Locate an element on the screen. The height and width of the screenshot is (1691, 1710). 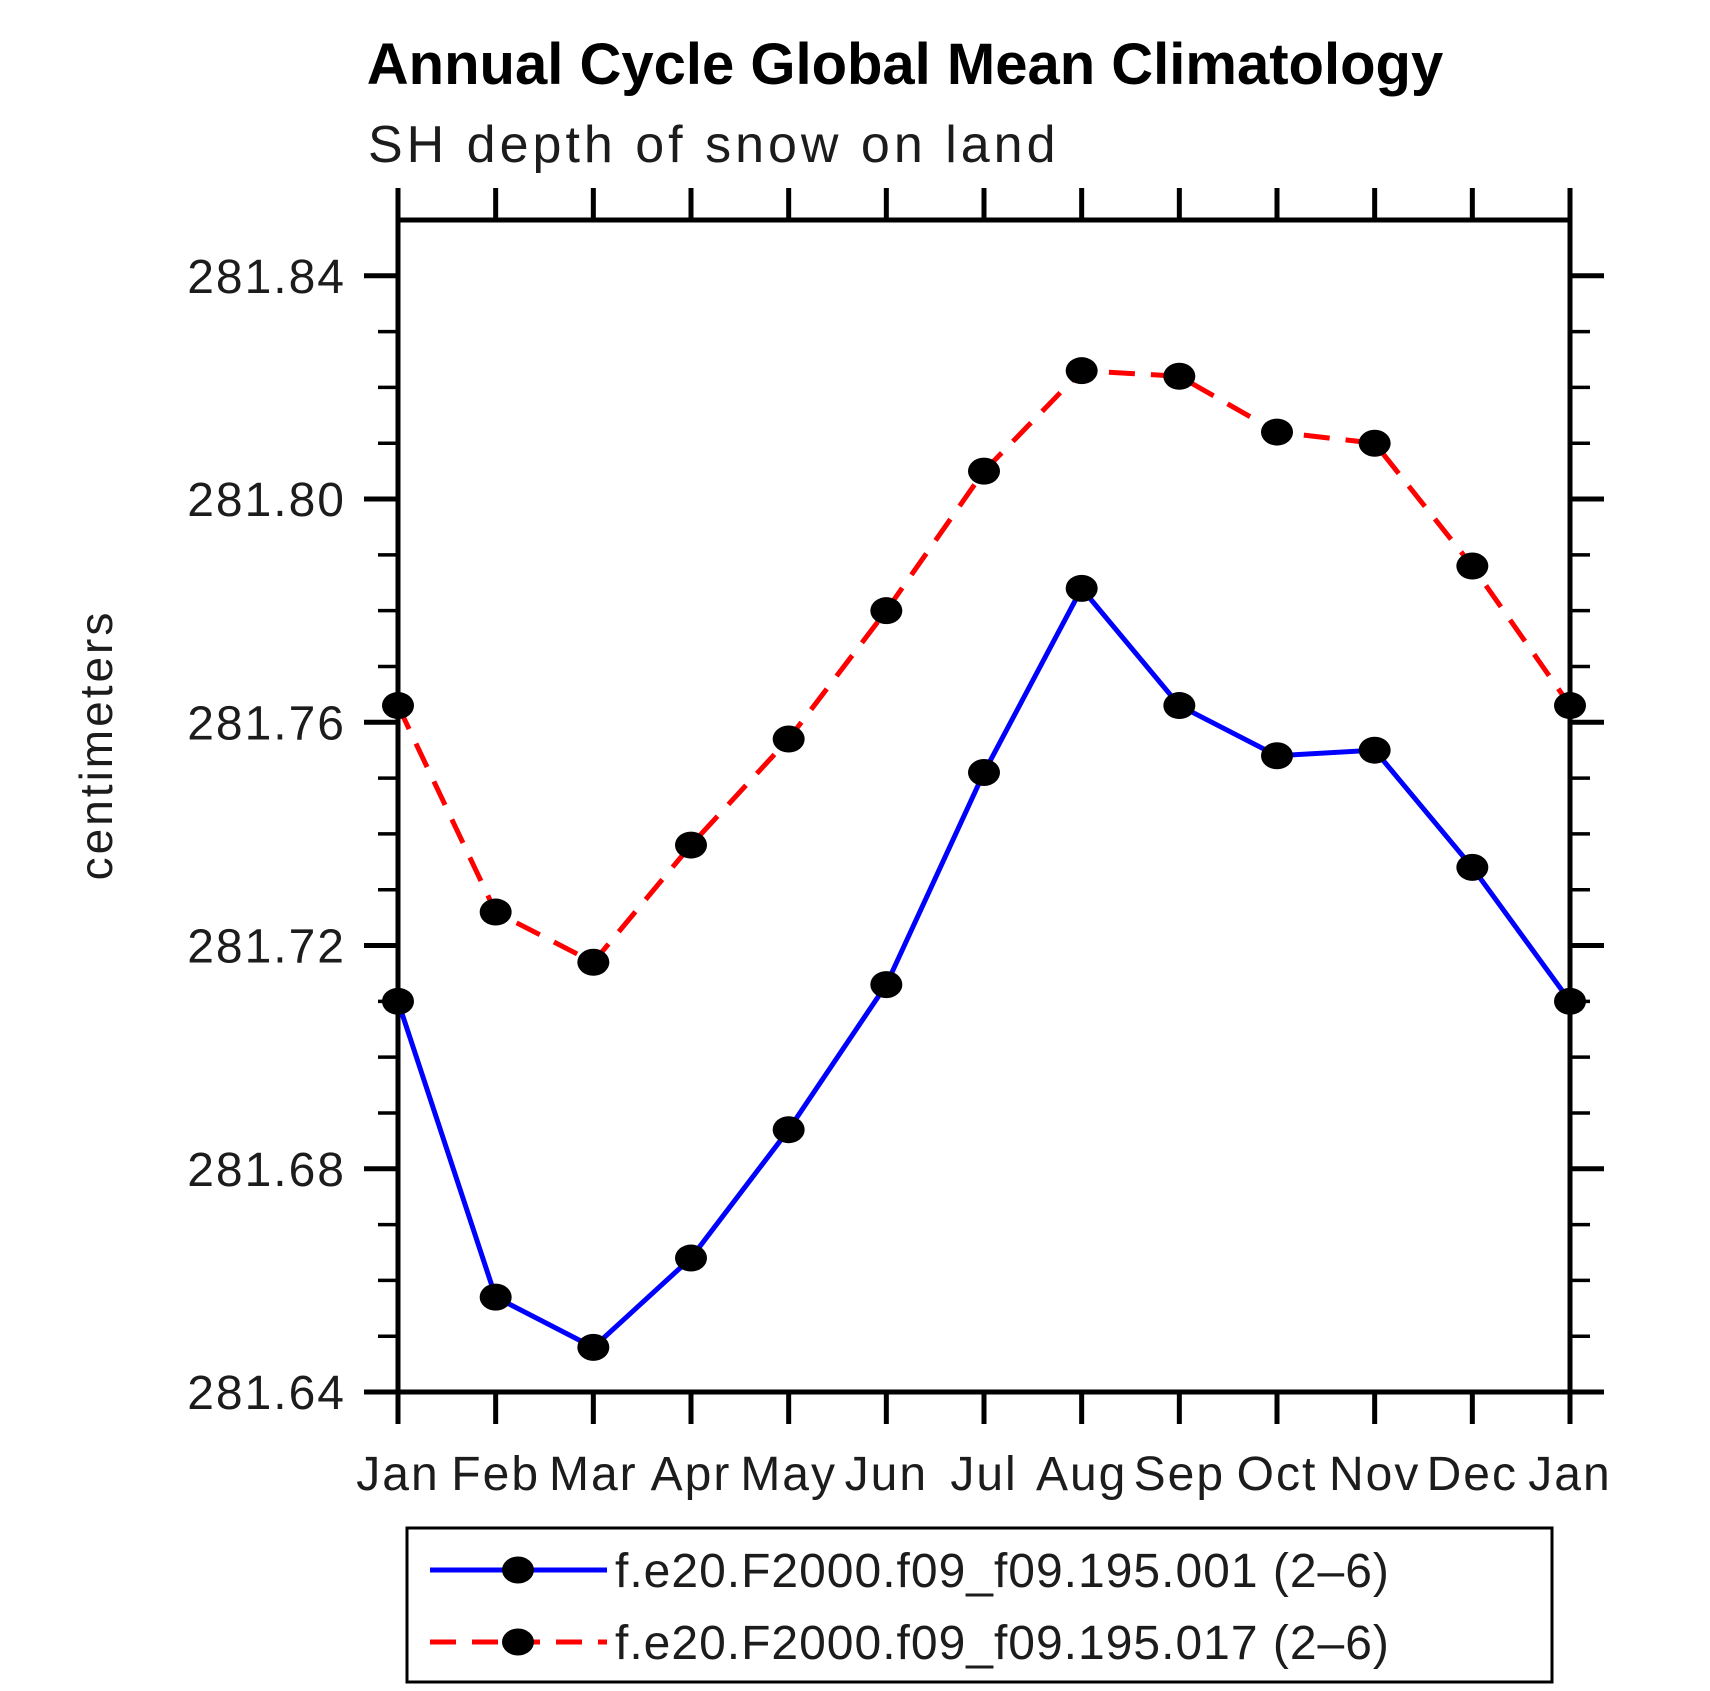
y-tick-label: 281.64 is located at coordinates (266, 1393).